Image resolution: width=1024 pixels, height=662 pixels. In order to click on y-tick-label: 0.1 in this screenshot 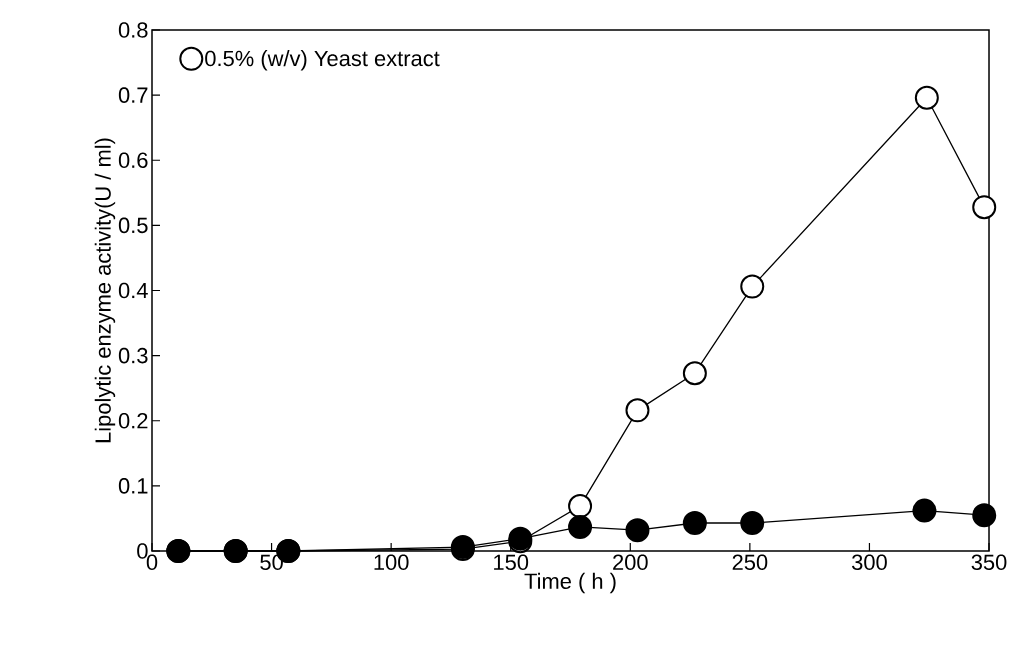, I will do `click(133, 486)`.